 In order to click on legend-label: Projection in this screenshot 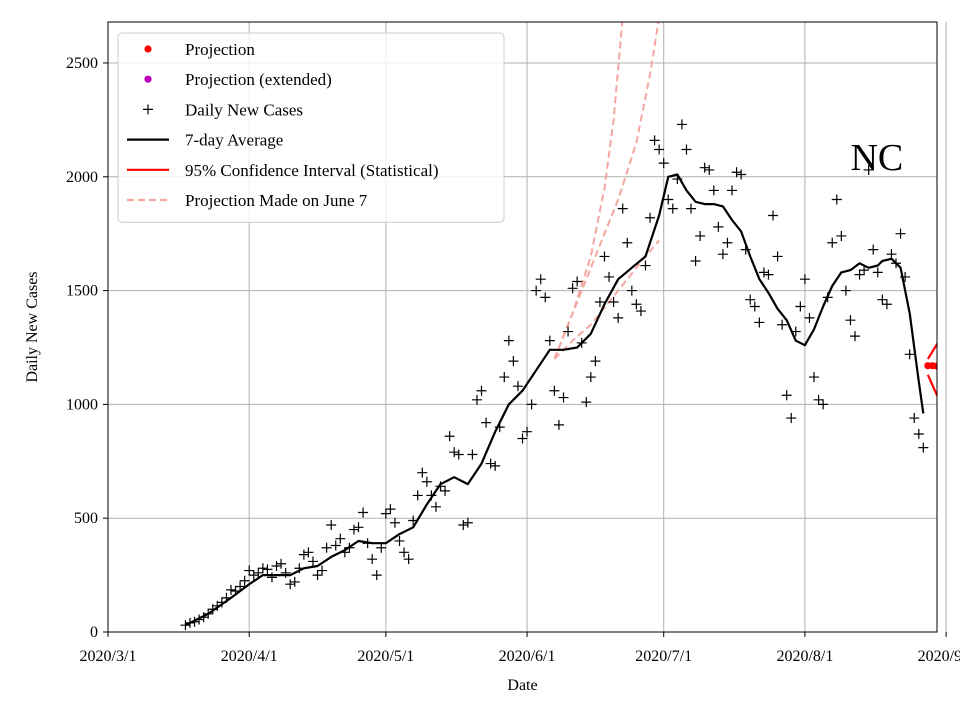, I will do `click(220, 49)`.